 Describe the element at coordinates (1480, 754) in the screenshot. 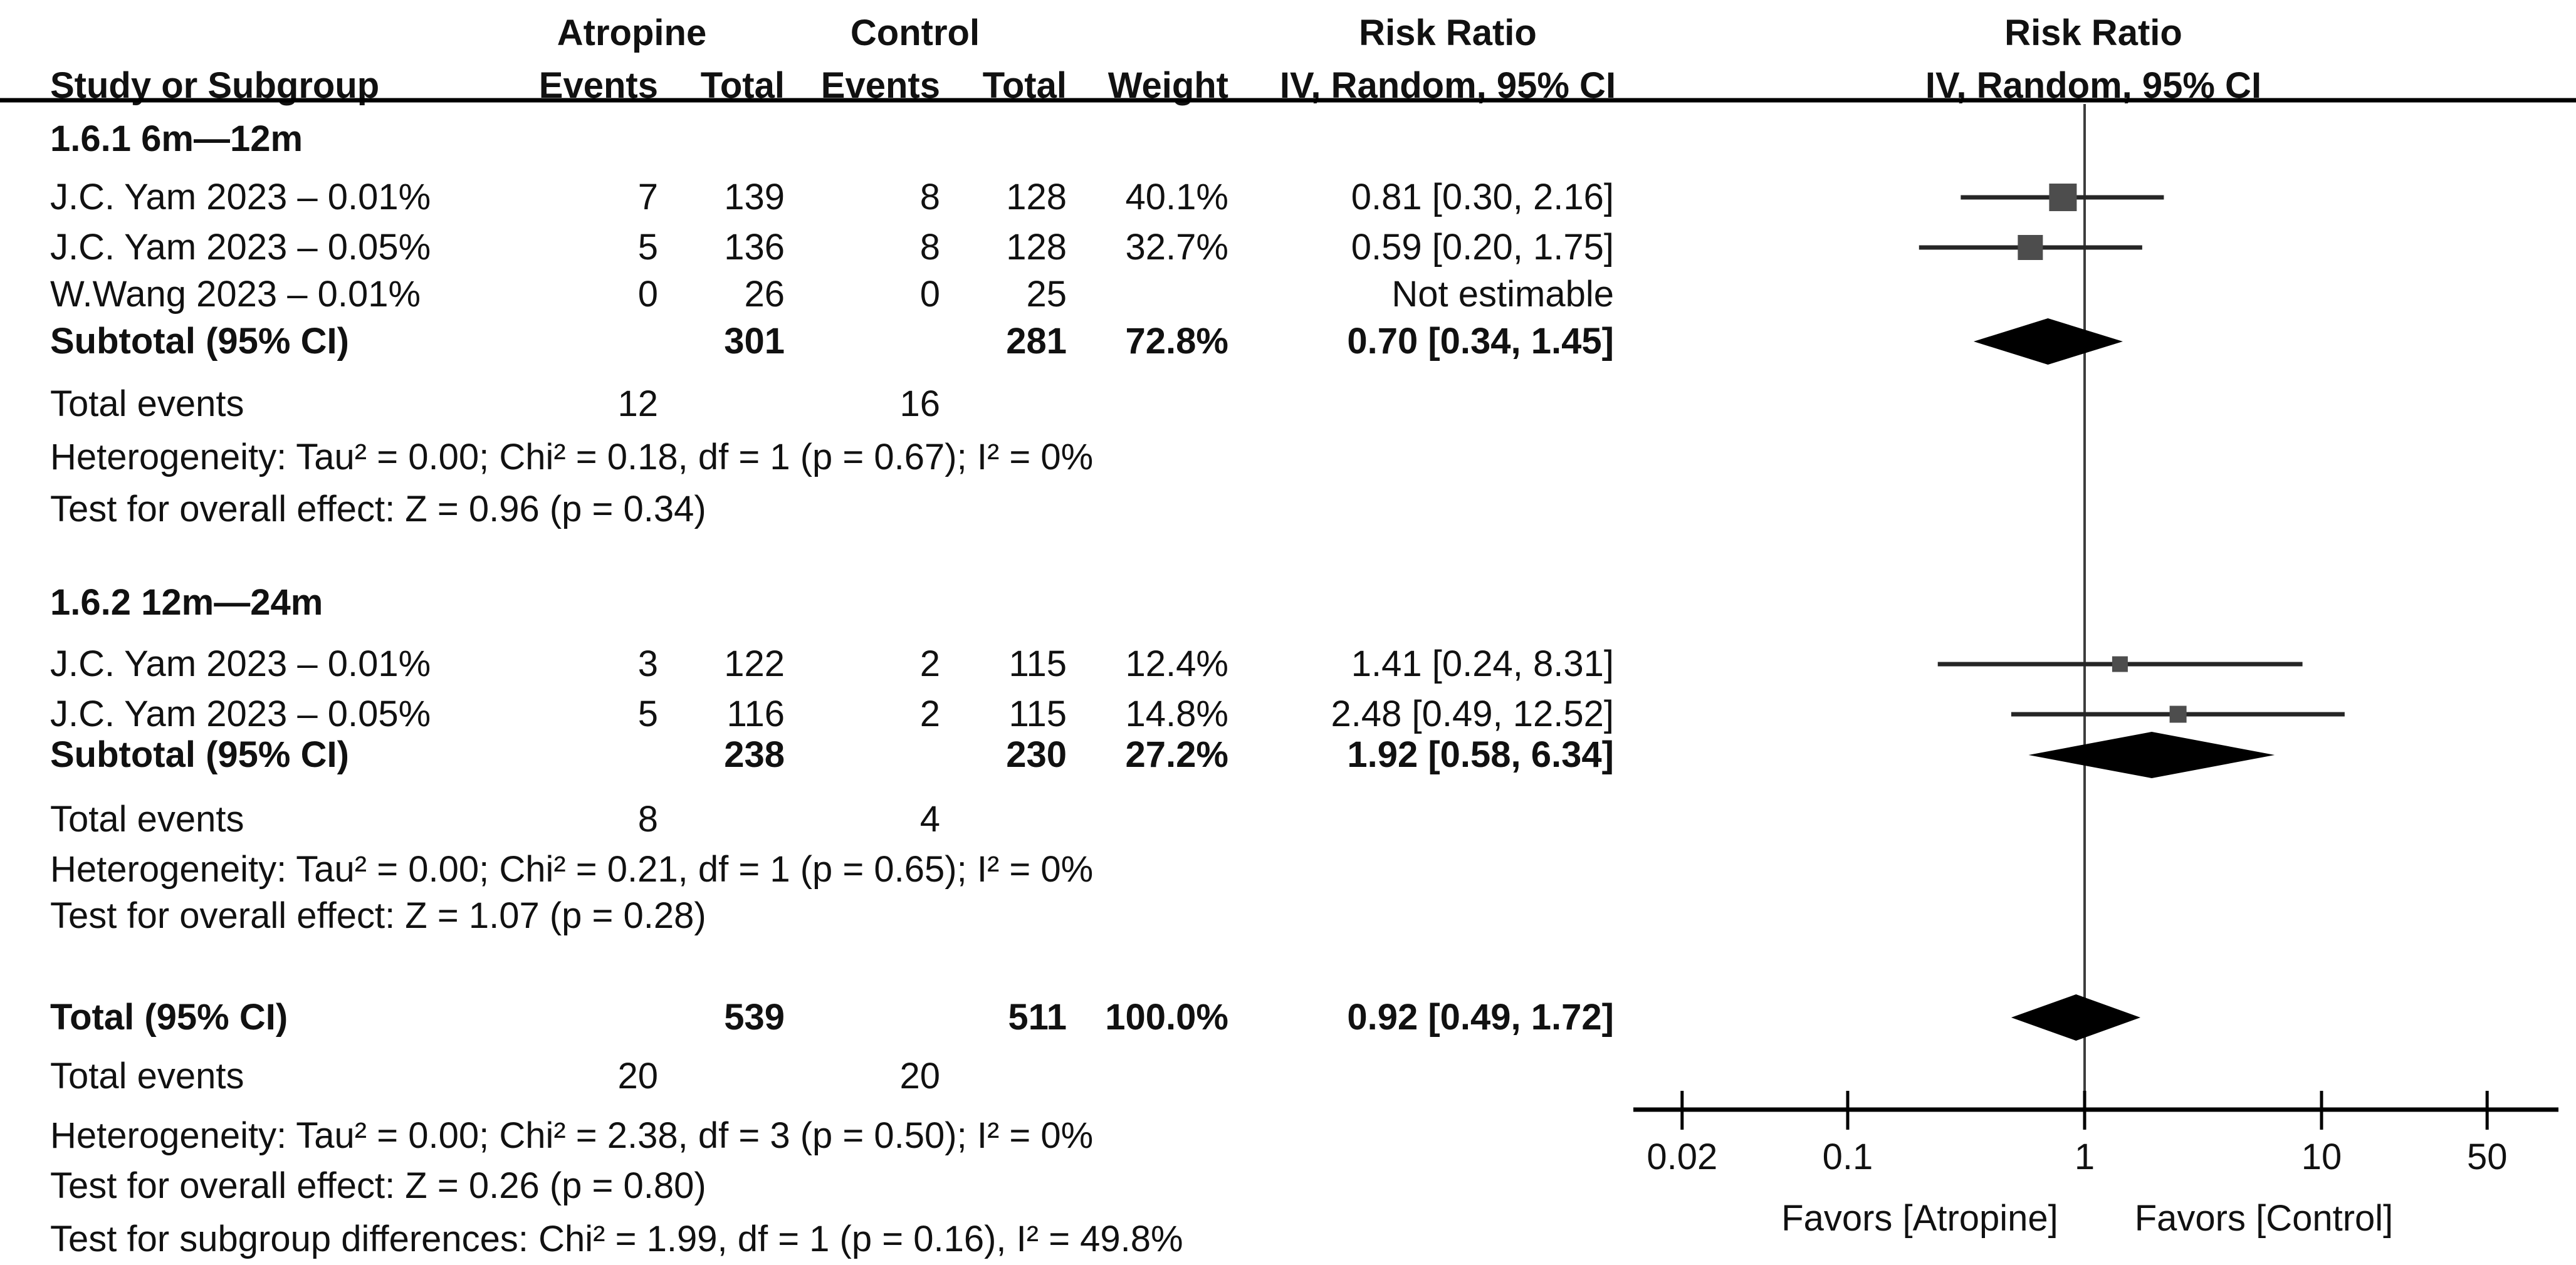

I see `row-11-subtotal-ci-text: 1.92 [0.58, 6.34]` at that location.